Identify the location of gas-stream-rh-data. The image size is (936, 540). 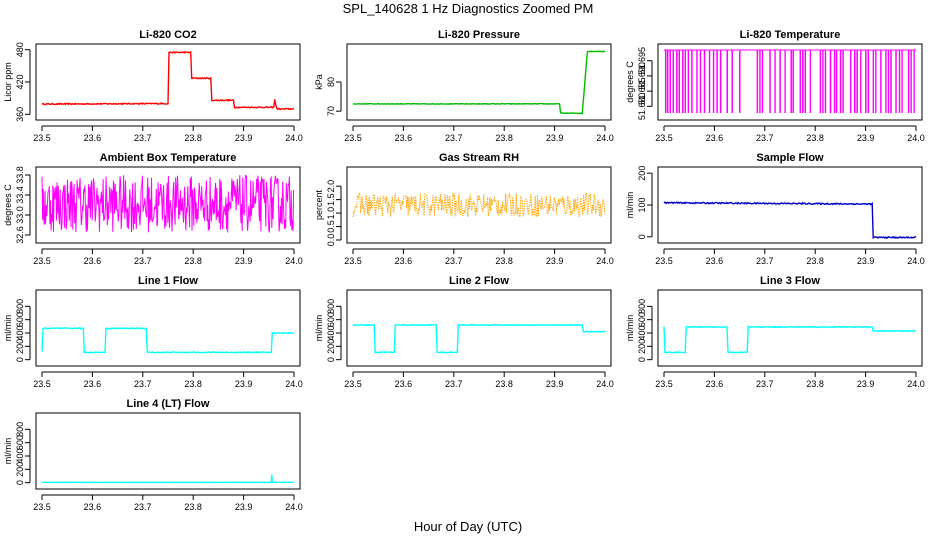
(479, 205).